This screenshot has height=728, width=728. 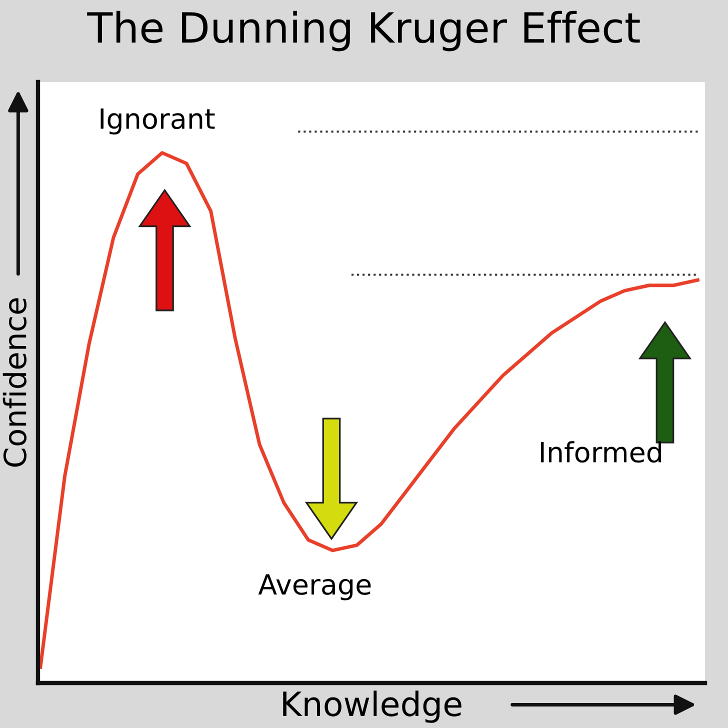 What do you see at coordinates (314, 587) in the screenshot?
I see `annotation: Average` at bounding box center [314, 587].